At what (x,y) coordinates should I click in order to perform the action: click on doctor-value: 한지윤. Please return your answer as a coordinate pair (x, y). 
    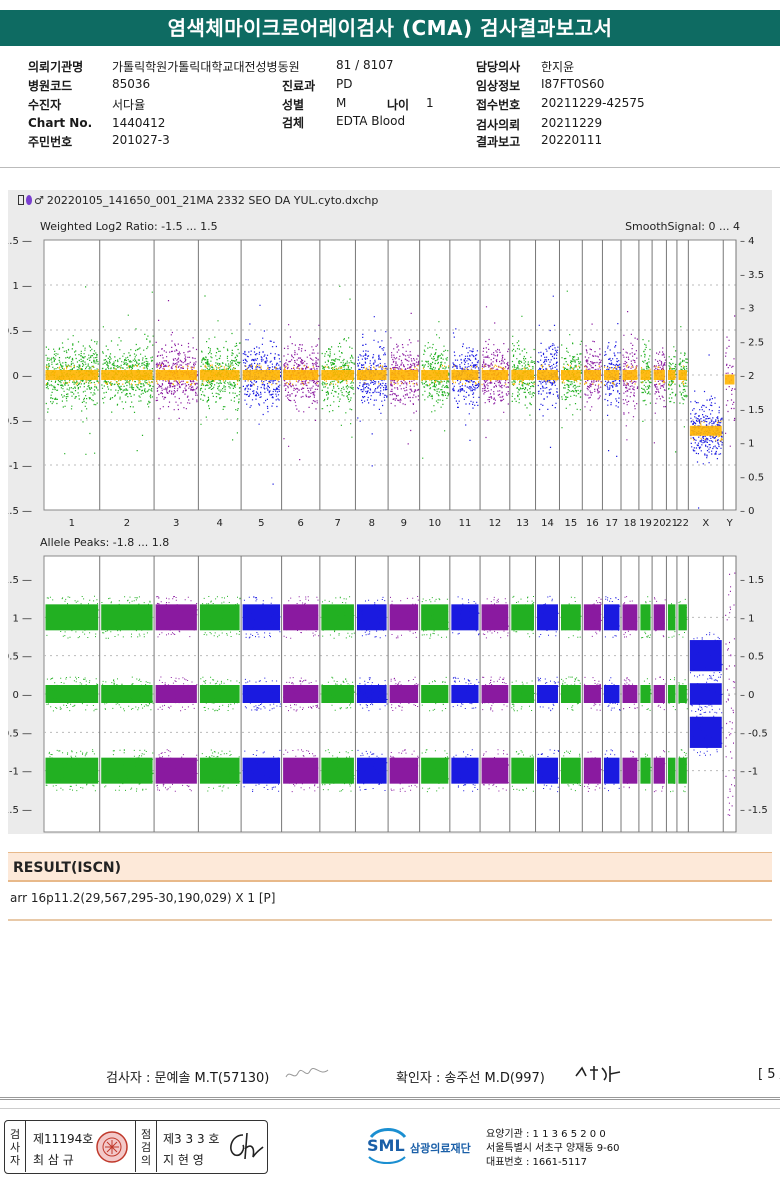
    Looking at the image, I should click on (558, 67).